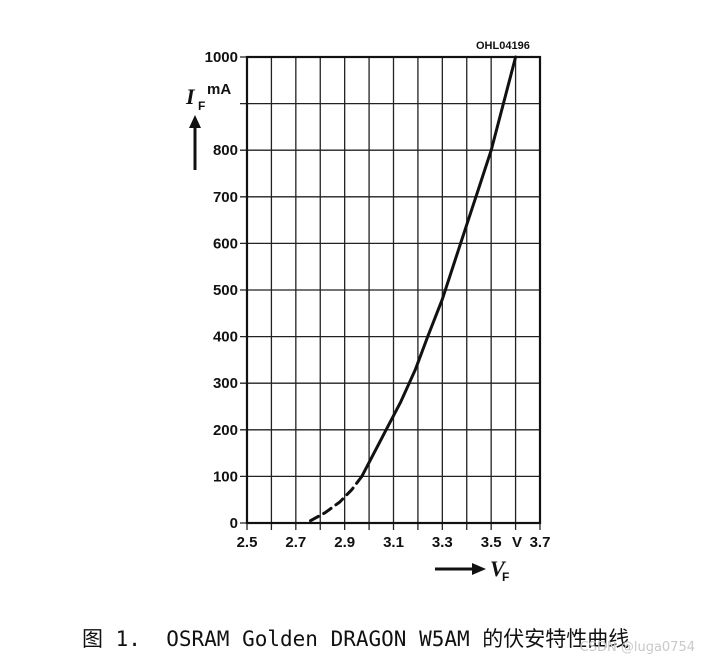 The image size is (709, 667). What do you see at coordinates (442, 542) in the screenshot?
I see `x-tick-label: 3.3` at bounding box center [442, 542].